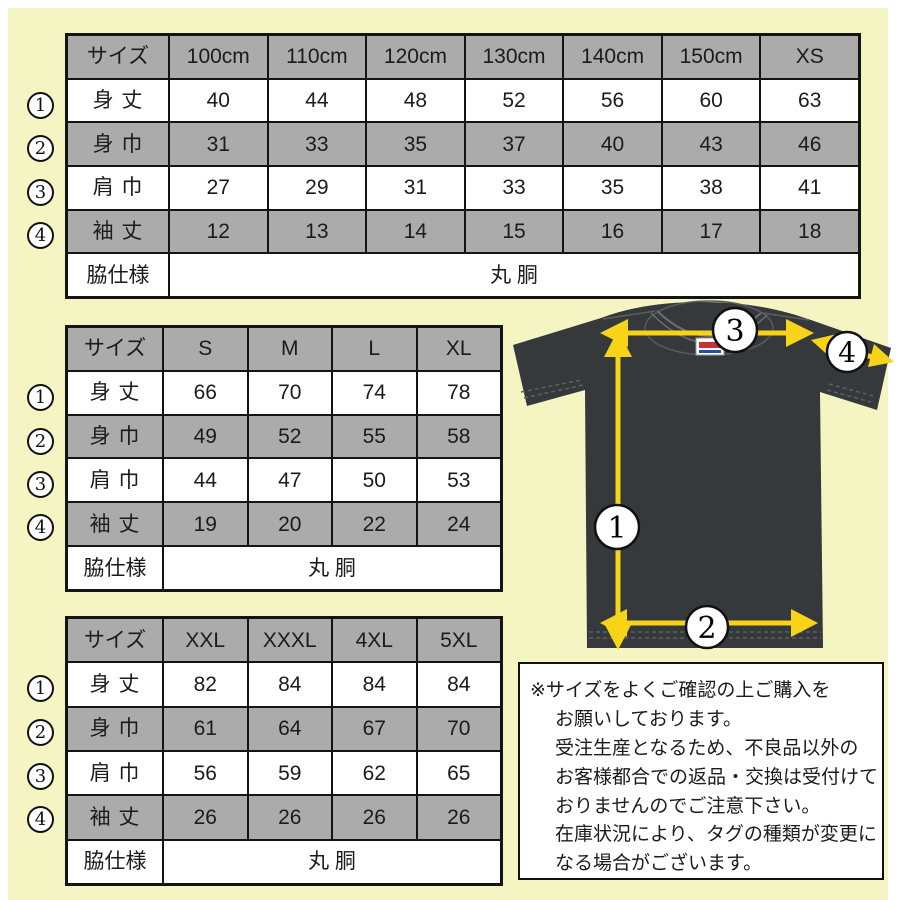 Image resolution: width=900 pixels, height=900 pixels. I want to click on measurement-value: 44, so click(317, 100).